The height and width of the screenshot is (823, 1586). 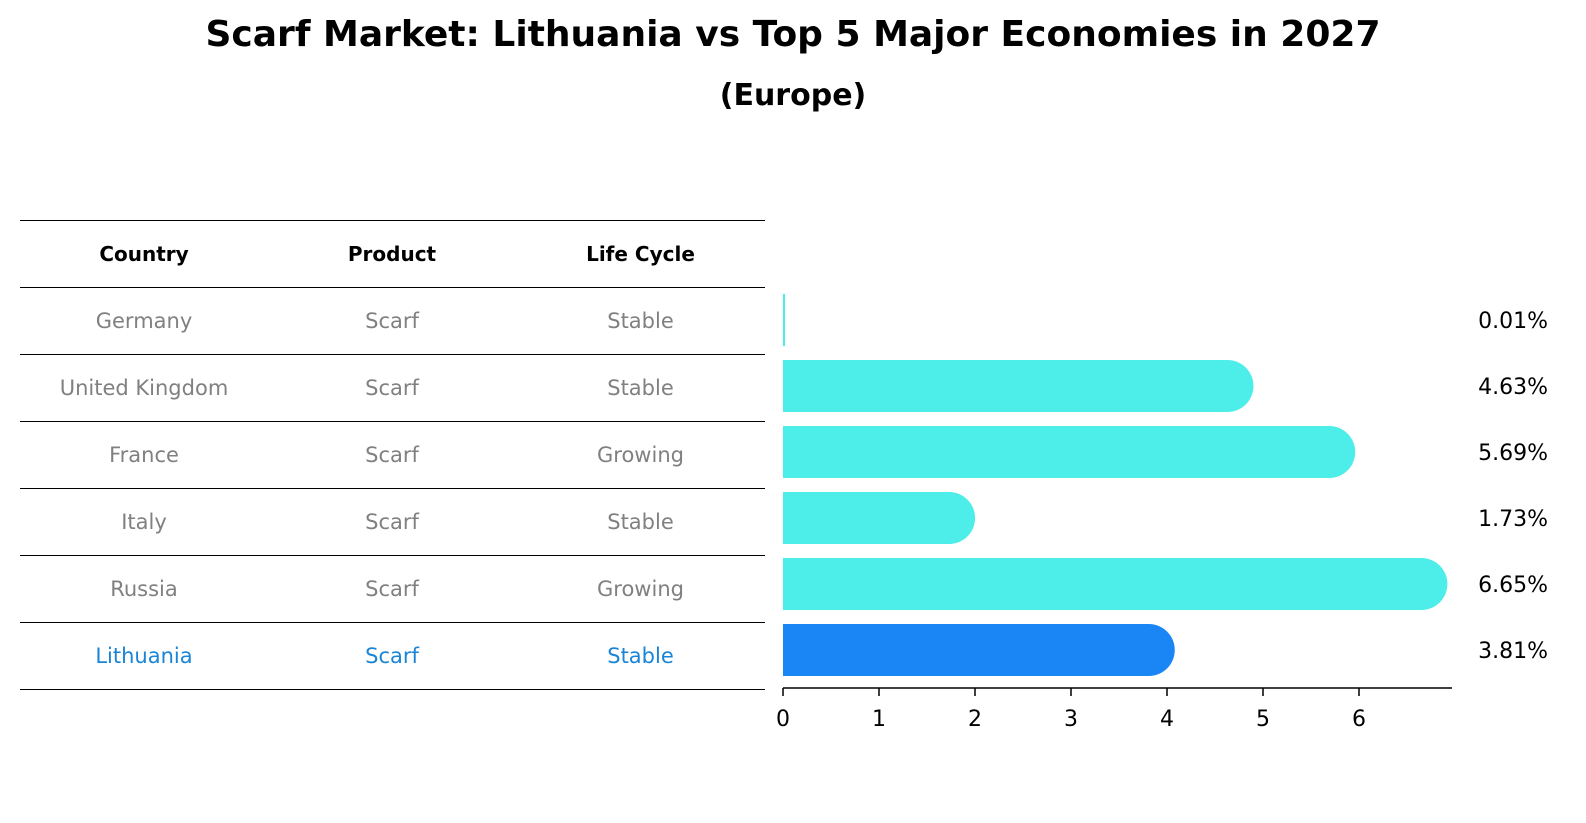 What do you see at coordinates (1115, 584) in the screenshot?
I see `bar-russia` at bounding box center [1115, 584].